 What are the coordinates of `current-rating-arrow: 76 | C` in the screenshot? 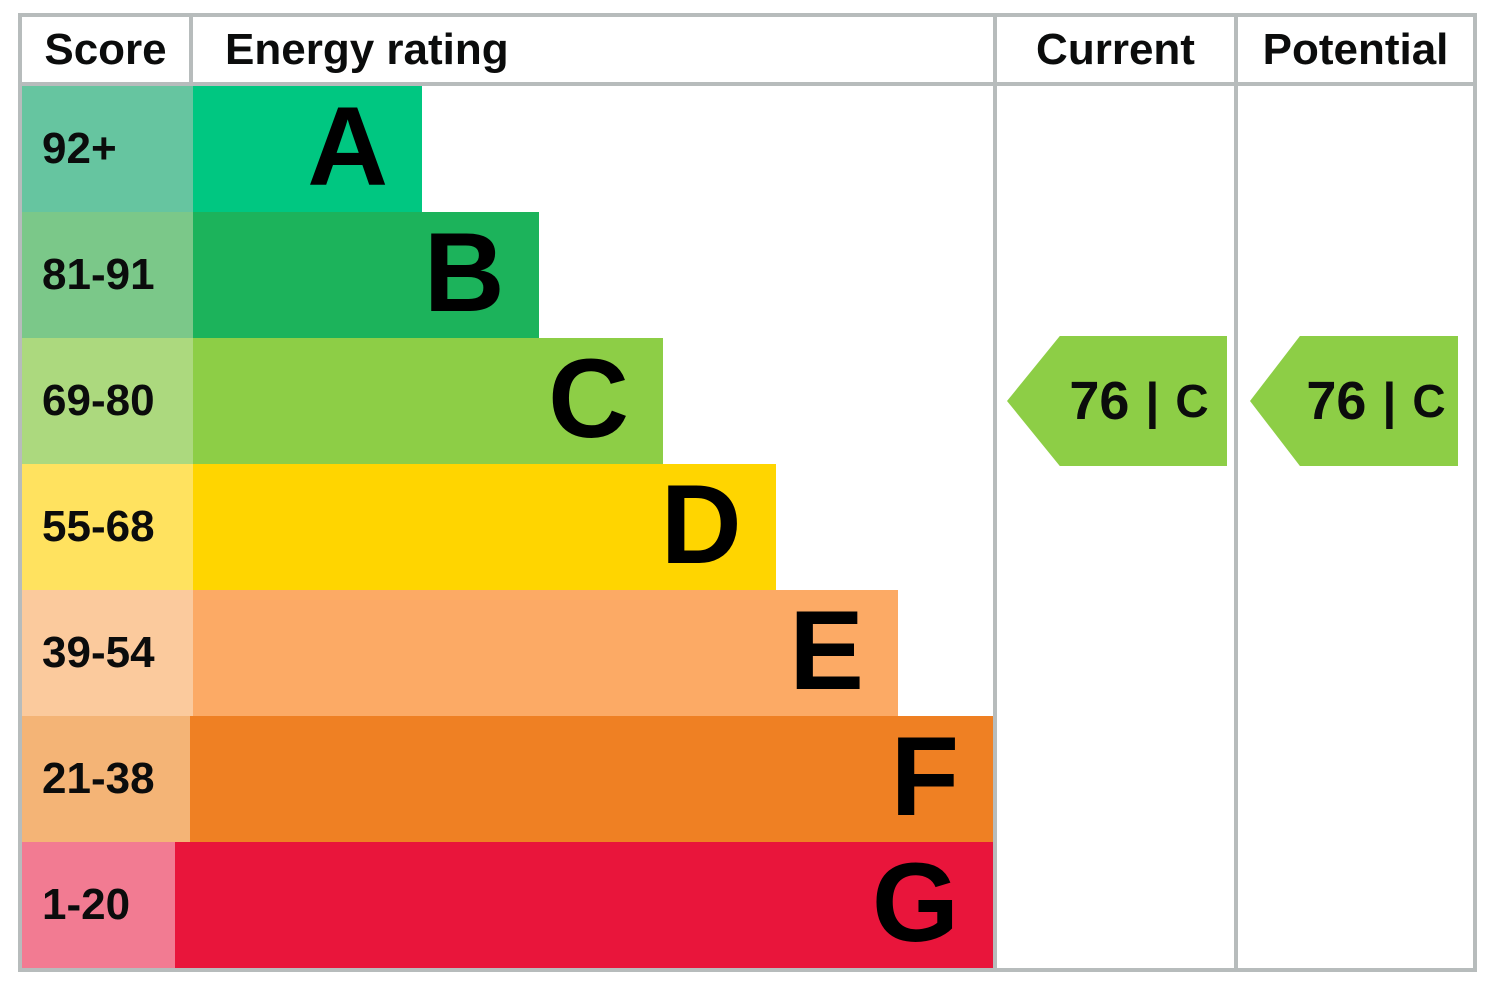 It's located at (1117, 401).